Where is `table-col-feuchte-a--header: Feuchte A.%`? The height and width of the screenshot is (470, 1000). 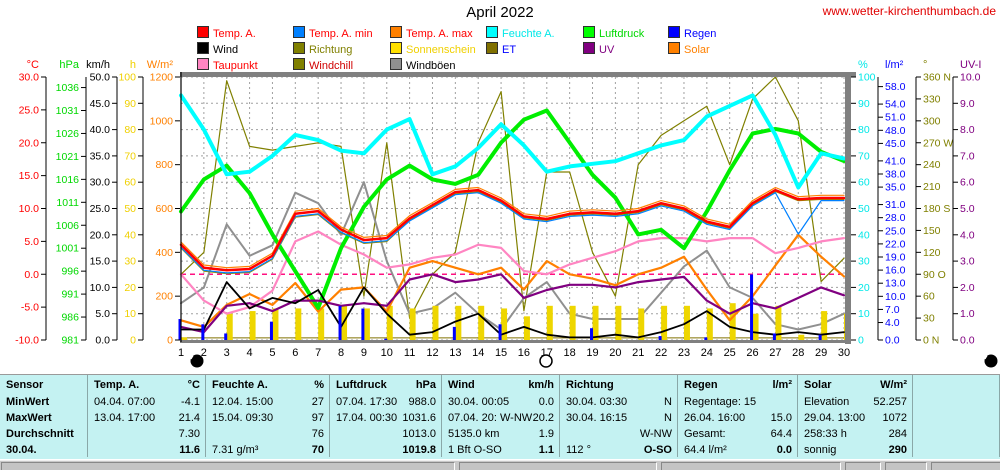
table-col-feuchte-a--header: Feuchte A.% is located at coordinates (268, 384).